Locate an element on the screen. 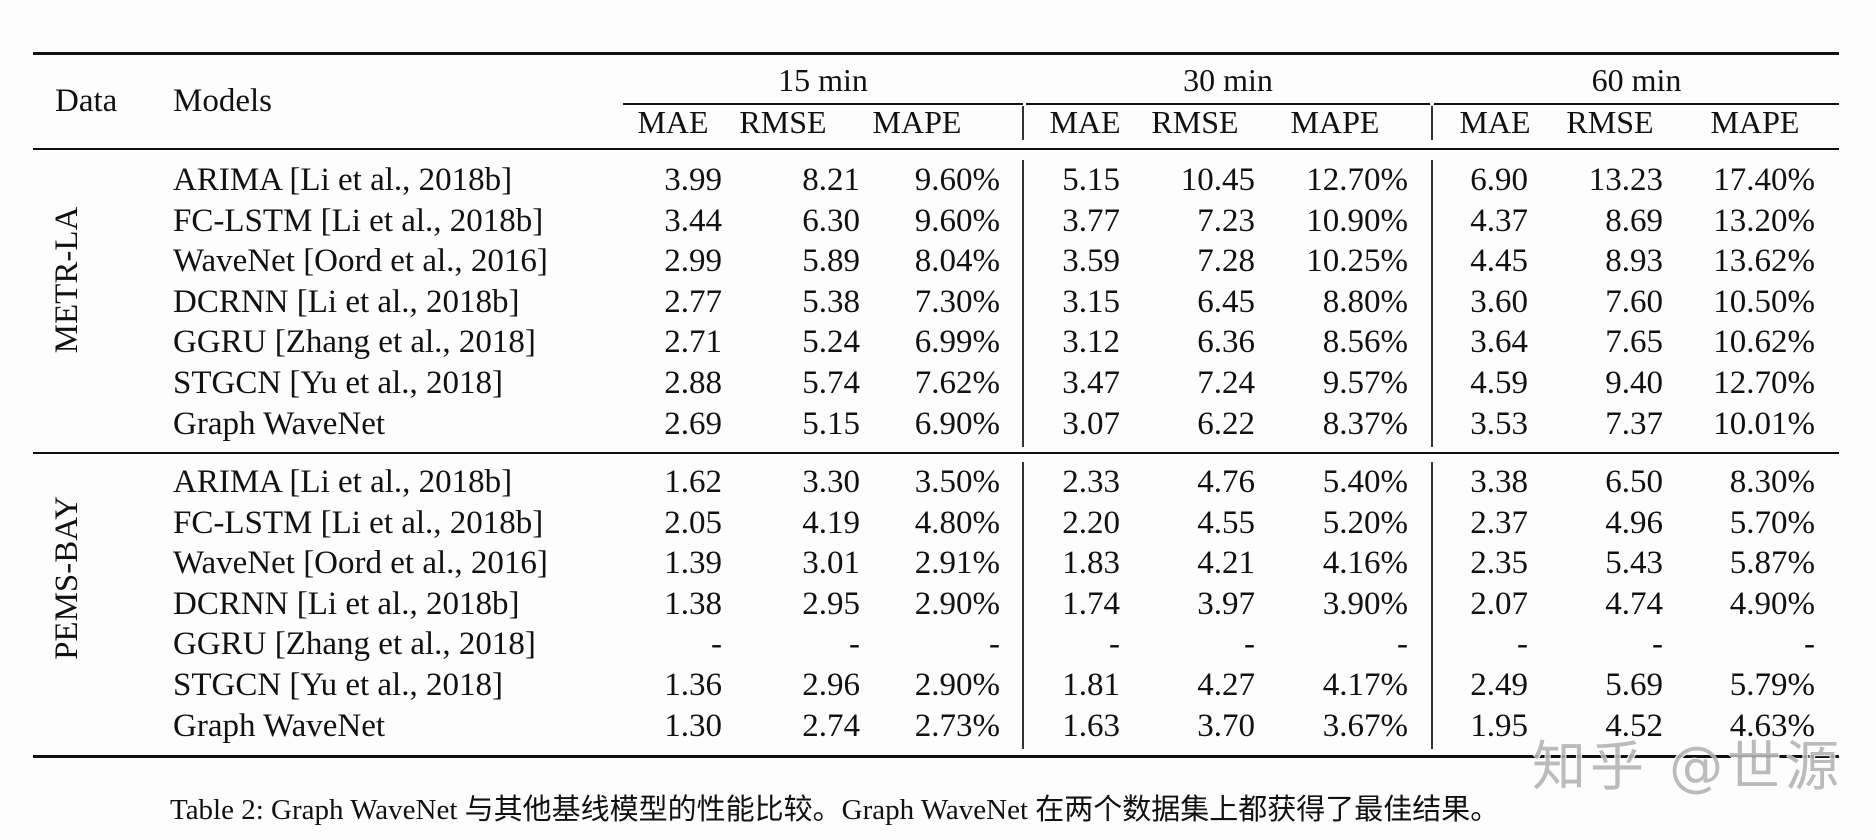 The width and height of the screenshot is (1876, 840). table-cell: 5.15 is located at coordinates (1091, 180).